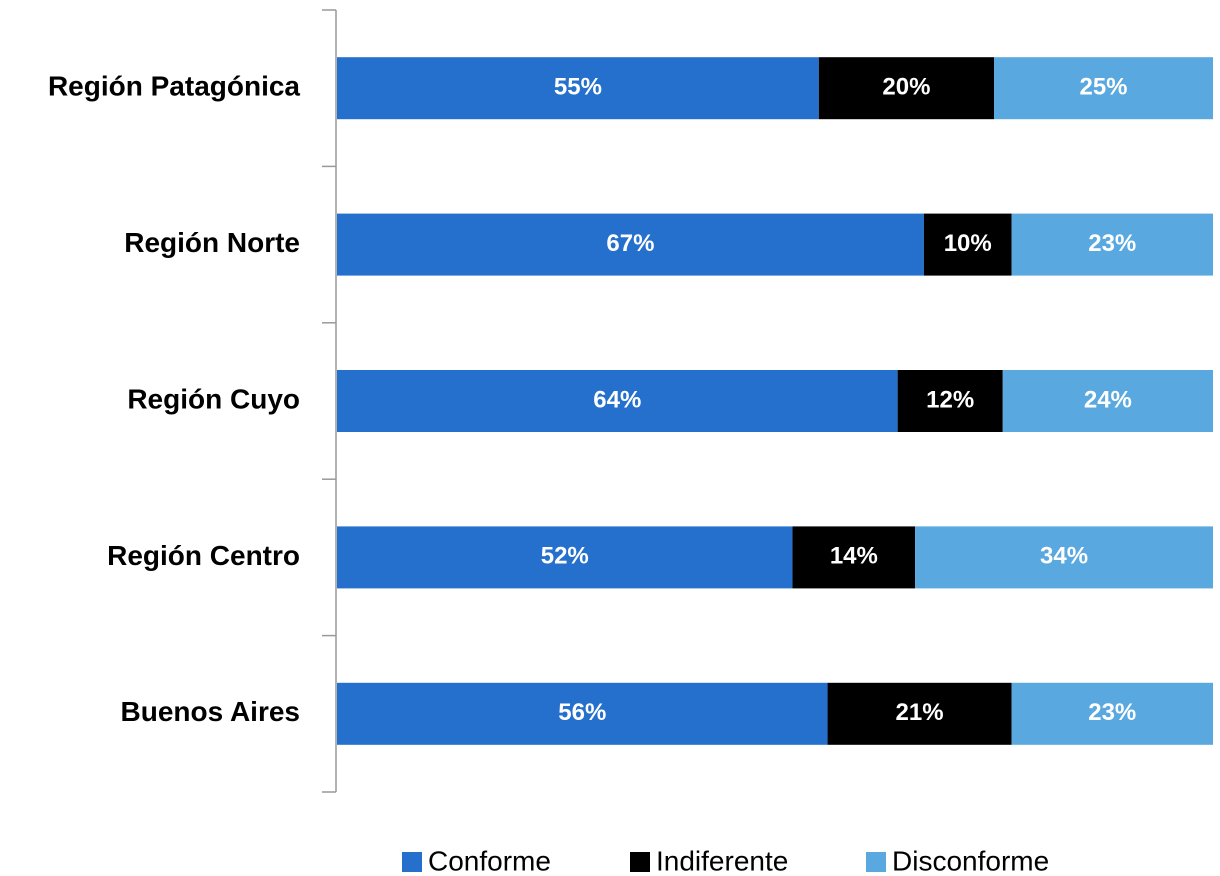 This screenshot has width=1220, height=876. I want to click on data-label: 21%, so click(920, 712).